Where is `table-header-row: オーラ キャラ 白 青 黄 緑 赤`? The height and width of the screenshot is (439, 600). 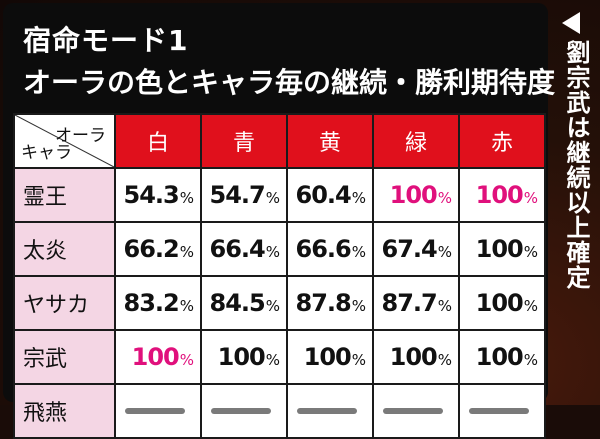 table-header-row: オーラ キャラ 白 青 黄 緑 赤 is located at coordinates (279, 141).